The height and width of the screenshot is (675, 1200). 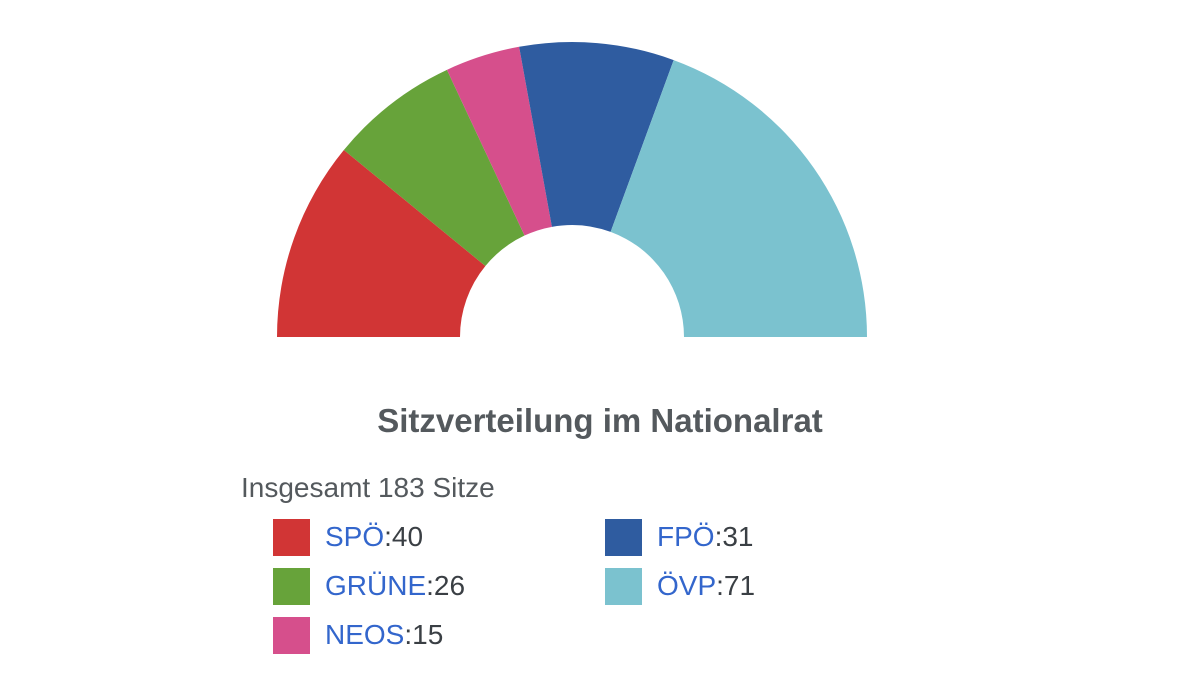 I want to click on seat-segment-neos, so click(x=499, y=141).